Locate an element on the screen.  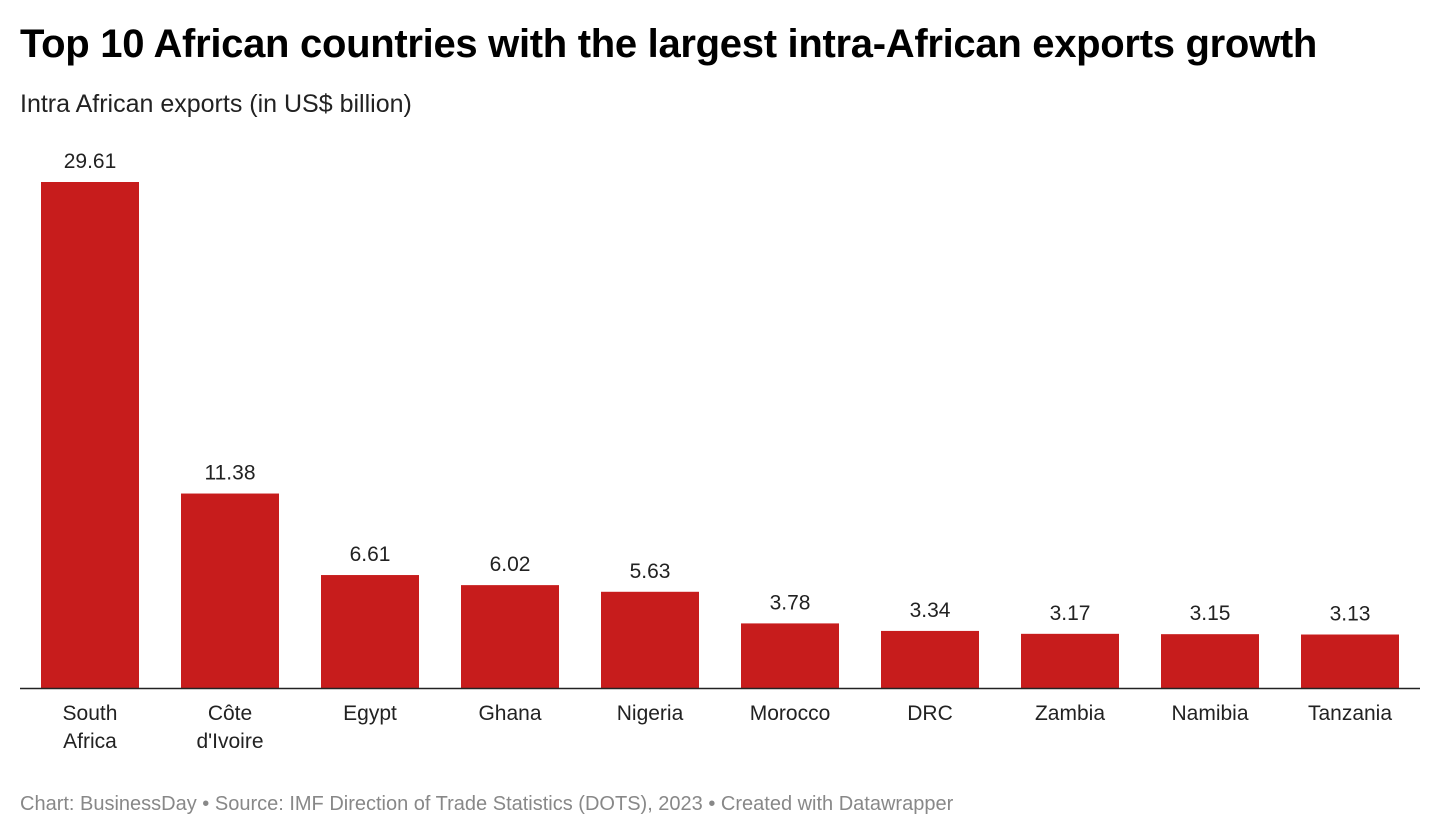
category-label: DRC is located at coordinates (930, 713).